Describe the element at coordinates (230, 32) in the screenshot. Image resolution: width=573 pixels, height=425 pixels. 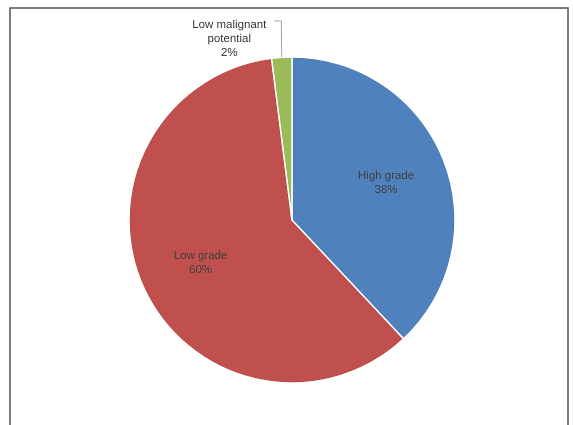
I see `slice-label: Low malignant potential` at that location.